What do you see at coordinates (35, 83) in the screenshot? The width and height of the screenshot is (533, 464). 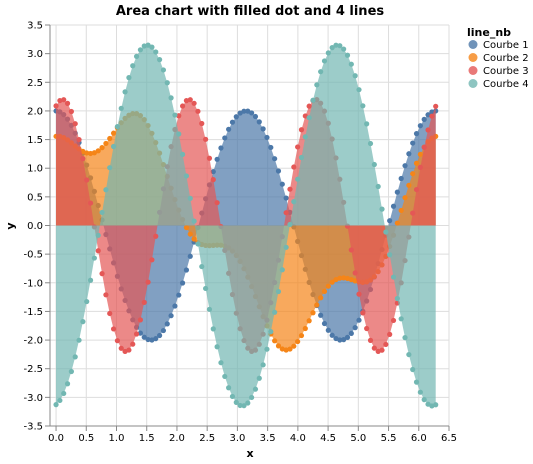 I see `y-tick-label: 2.5` at bounding box center [35, 83].